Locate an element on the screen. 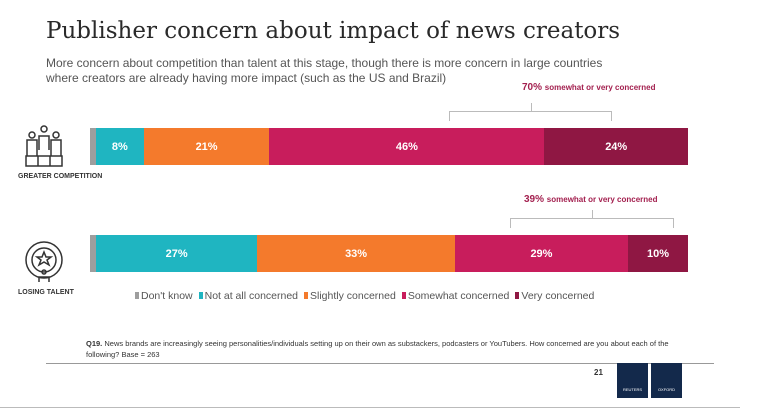  row-label-talent: LOSING TALENT is located at coordinates (46, 292).